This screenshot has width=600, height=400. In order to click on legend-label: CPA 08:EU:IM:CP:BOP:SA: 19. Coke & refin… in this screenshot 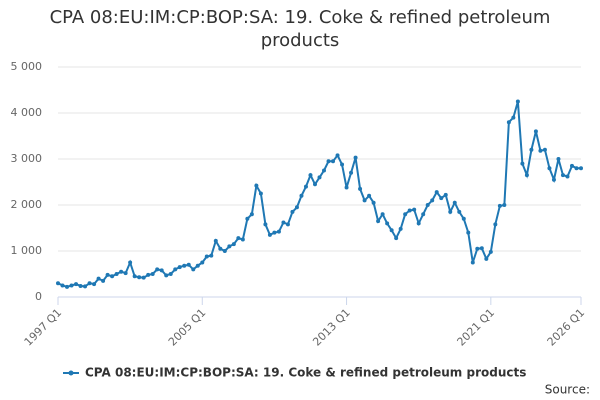, I will do `click(305, 373)`.